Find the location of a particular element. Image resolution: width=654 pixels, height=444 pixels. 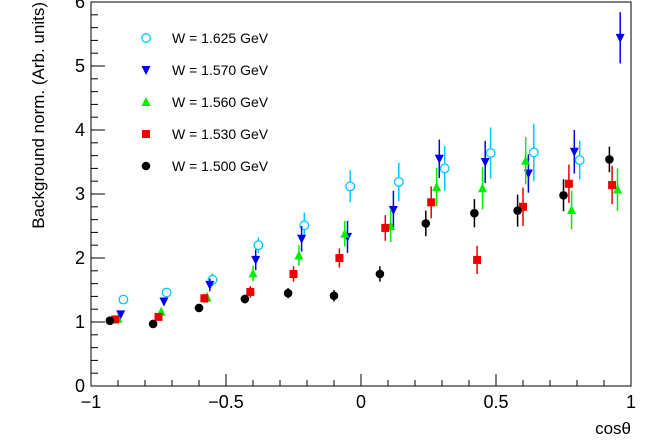

x-tick-label: −0.5 is located at coordinates (226, 402).